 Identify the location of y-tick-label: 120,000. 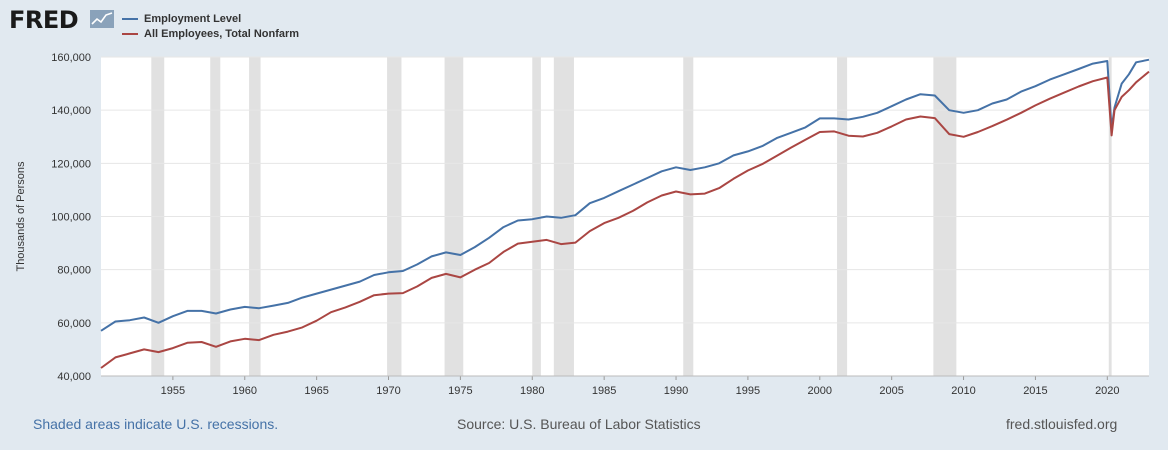
(71, 164).